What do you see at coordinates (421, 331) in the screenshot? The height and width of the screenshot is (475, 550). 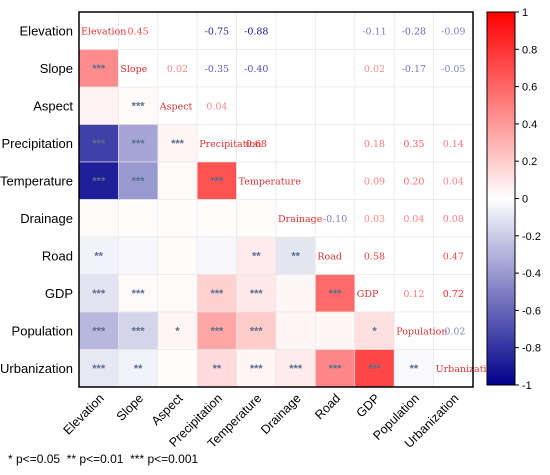 I see `diagonal-label: Population` at bounding box center [421, 331].